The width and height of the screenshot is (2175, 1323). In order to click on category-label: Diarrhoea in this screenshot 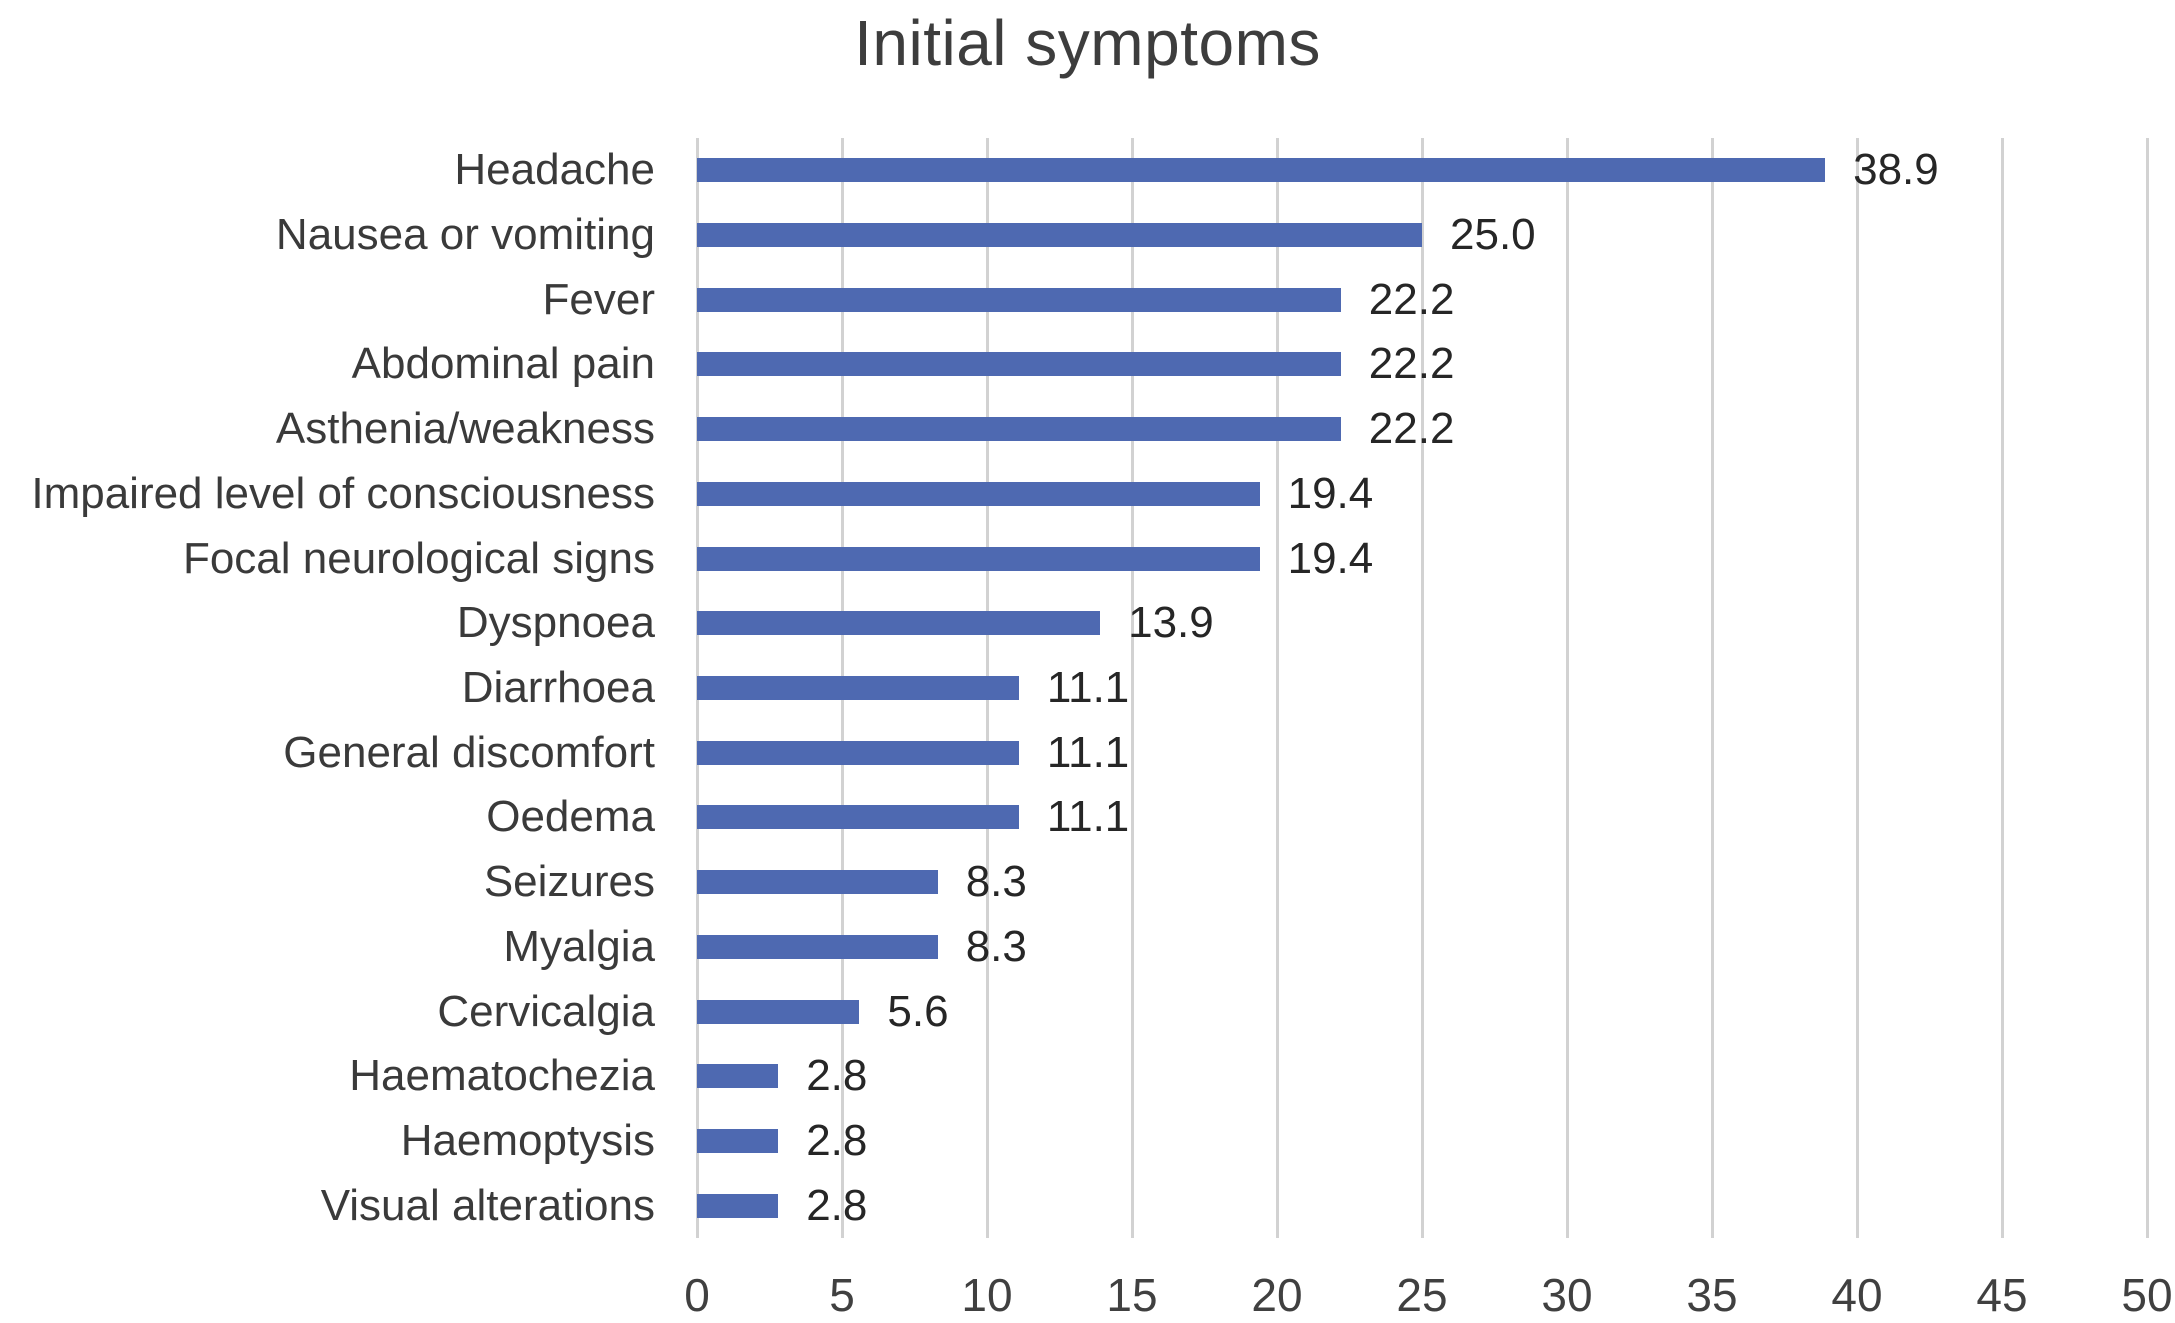, I will do `click(558, 687)`.